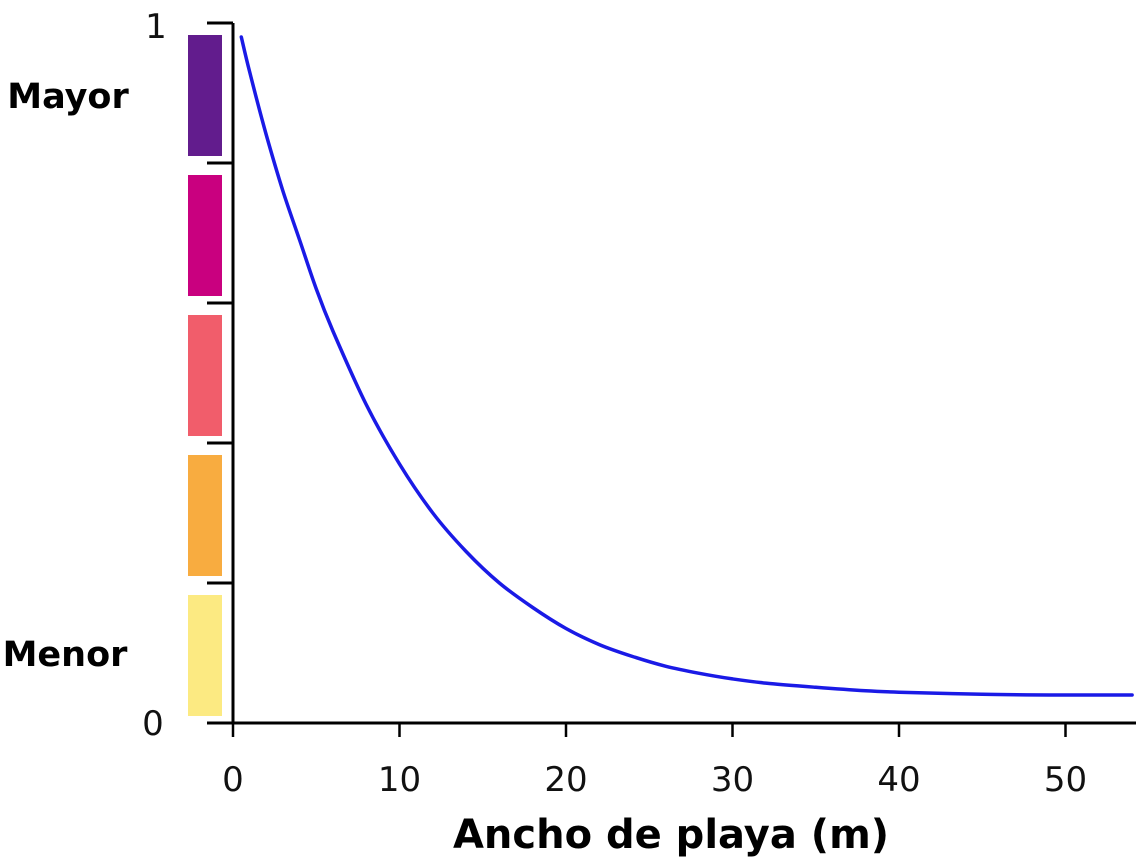  Describe the element at coordinates (654, 761) in the screenshot. I see `x-axis-ticks: 0 10 20 30 40 50` at that location.